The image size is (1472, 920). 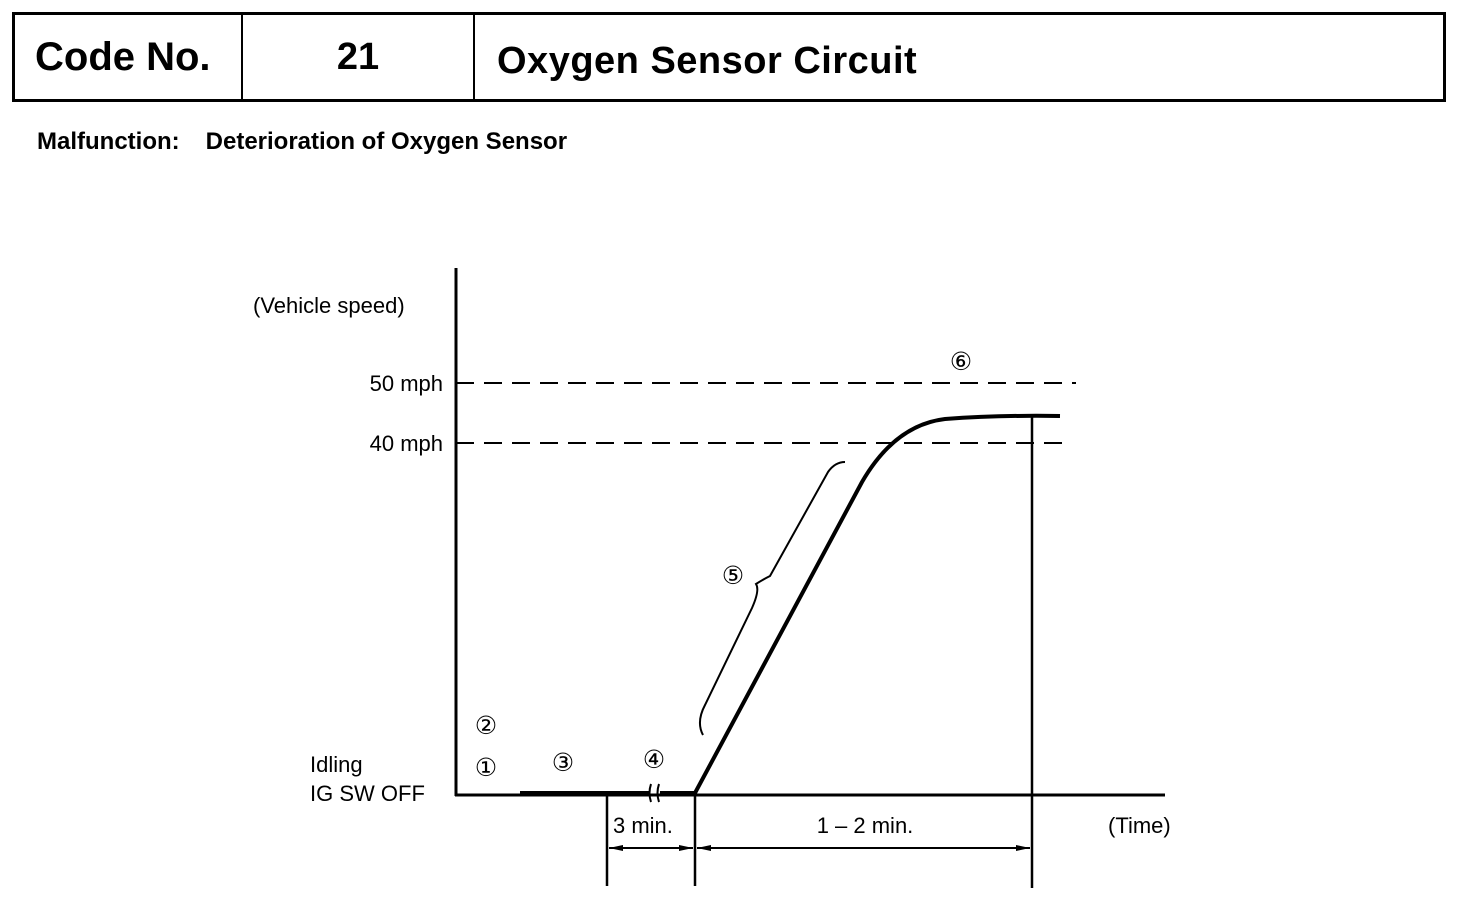 I want to click on malfunction-text: Deterioration of Oxygen Sensor, so click(x=386, y=141).